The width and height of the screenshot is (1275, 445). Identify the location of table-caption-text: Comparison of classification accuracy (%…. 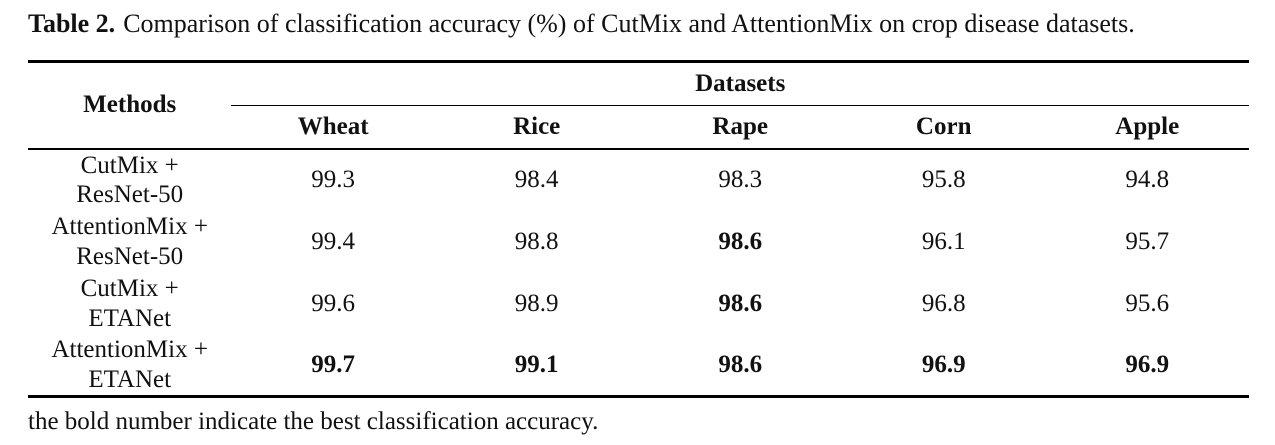
(629, 23).